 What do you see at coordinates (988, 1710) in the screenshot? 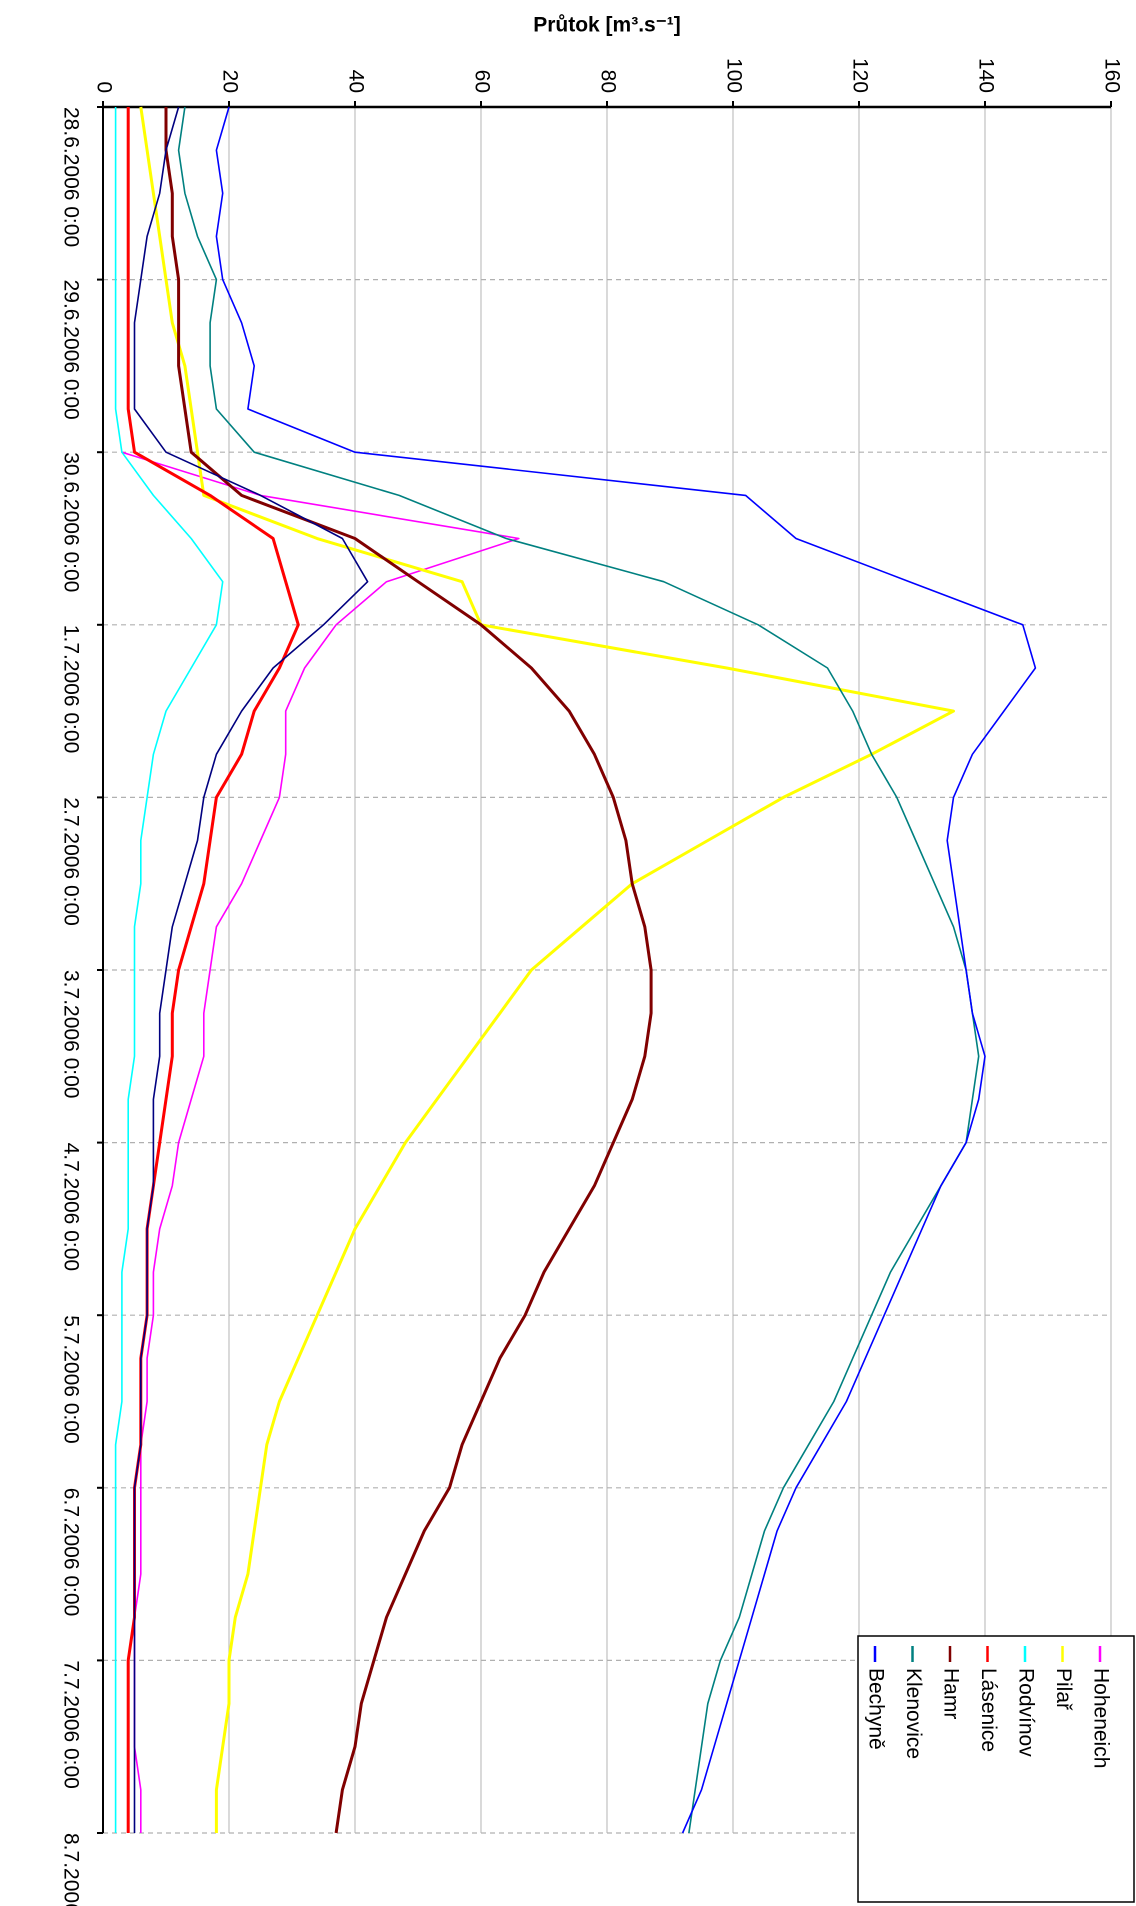
I see `legend-label: Lásenice` at bounding box center [988, 1710].